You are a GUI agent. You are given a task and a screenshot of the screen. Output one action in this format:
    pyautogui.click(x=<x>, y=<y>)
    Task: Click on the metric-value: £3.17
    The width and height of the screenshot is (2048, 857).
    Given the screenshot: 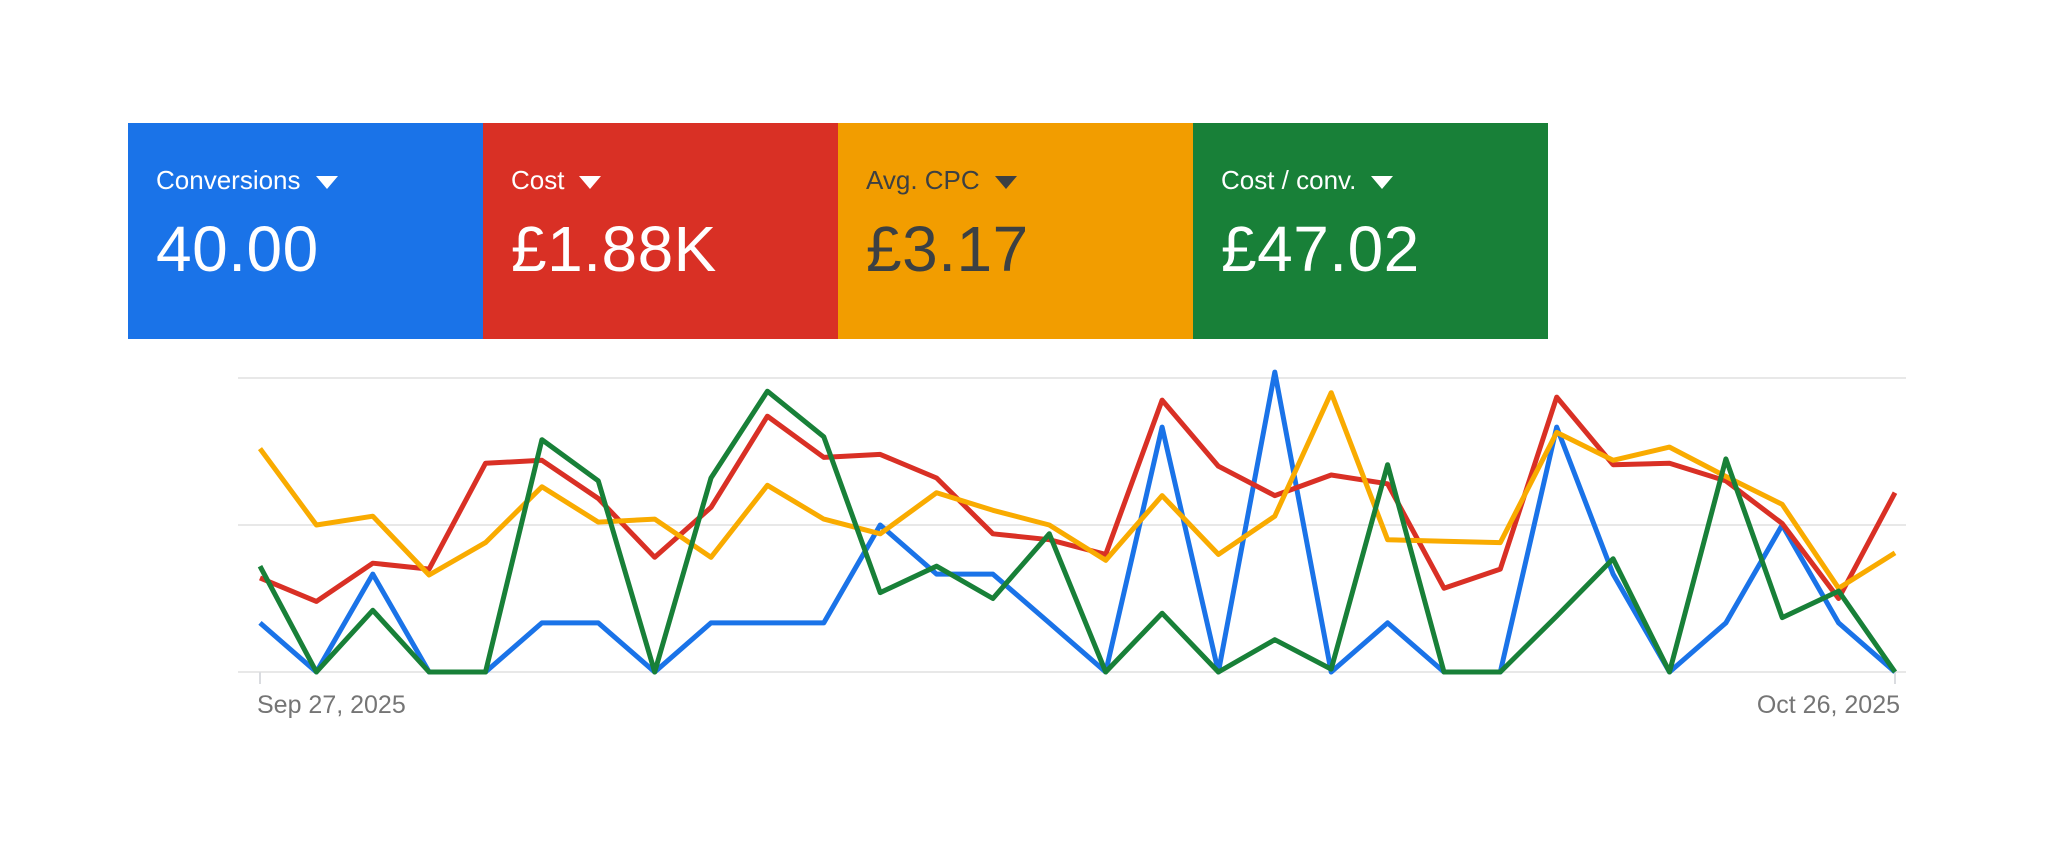 What is the action you would take?
    pyautogui.click(x=947, y=249)
    